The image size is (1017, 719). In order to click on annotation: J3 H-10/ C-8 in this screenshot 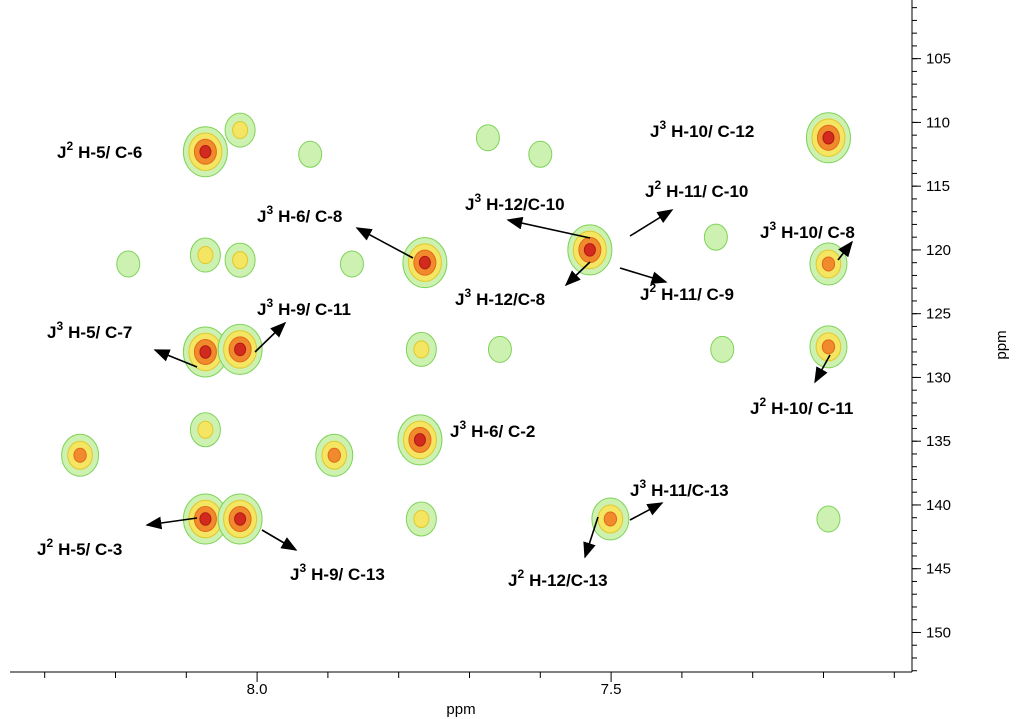, I will do `click(807, 230)`.